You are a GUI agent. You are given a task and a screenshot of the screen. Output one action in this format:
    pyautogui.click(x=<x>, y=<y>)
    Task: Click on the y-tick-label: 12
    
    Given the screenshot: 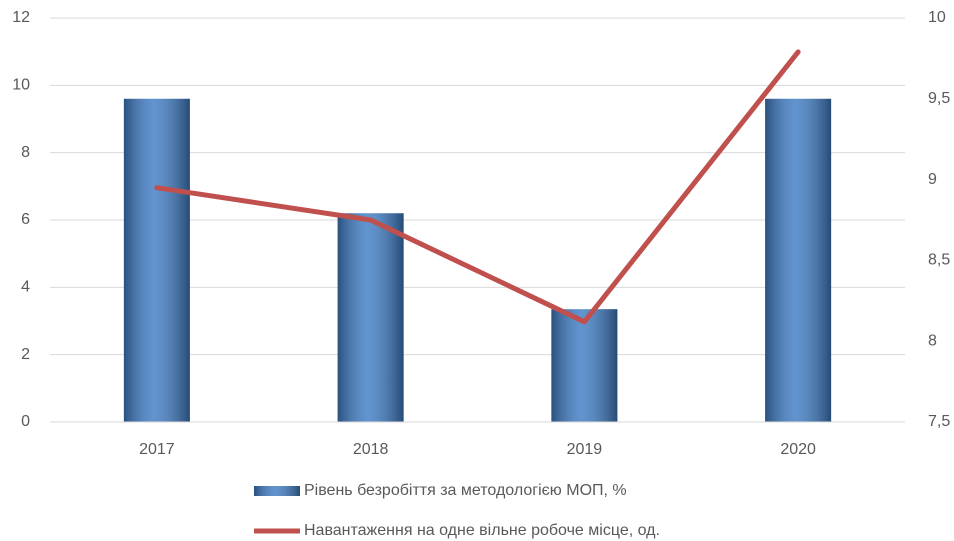 What is the action you would take?
    pyautogui.click(x=21, y=17)
    